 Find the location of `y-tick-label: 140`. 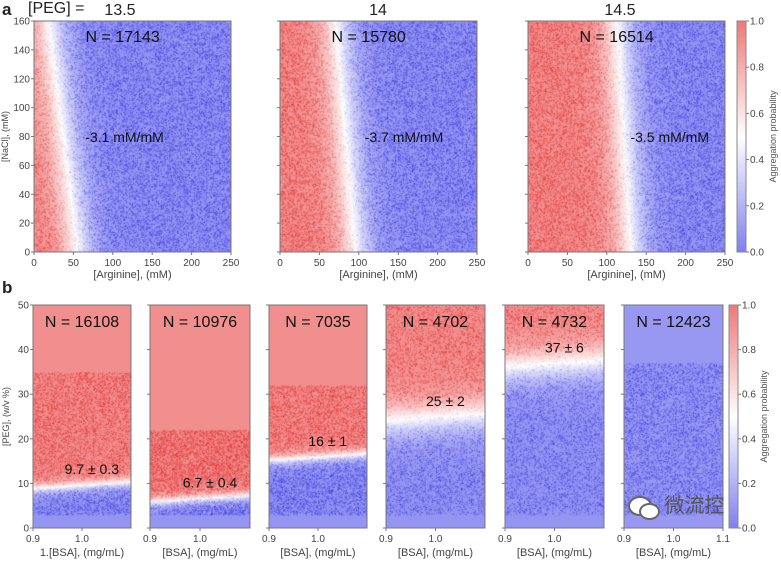

y-tick-label: 140 is located at coordinates (21, 50).